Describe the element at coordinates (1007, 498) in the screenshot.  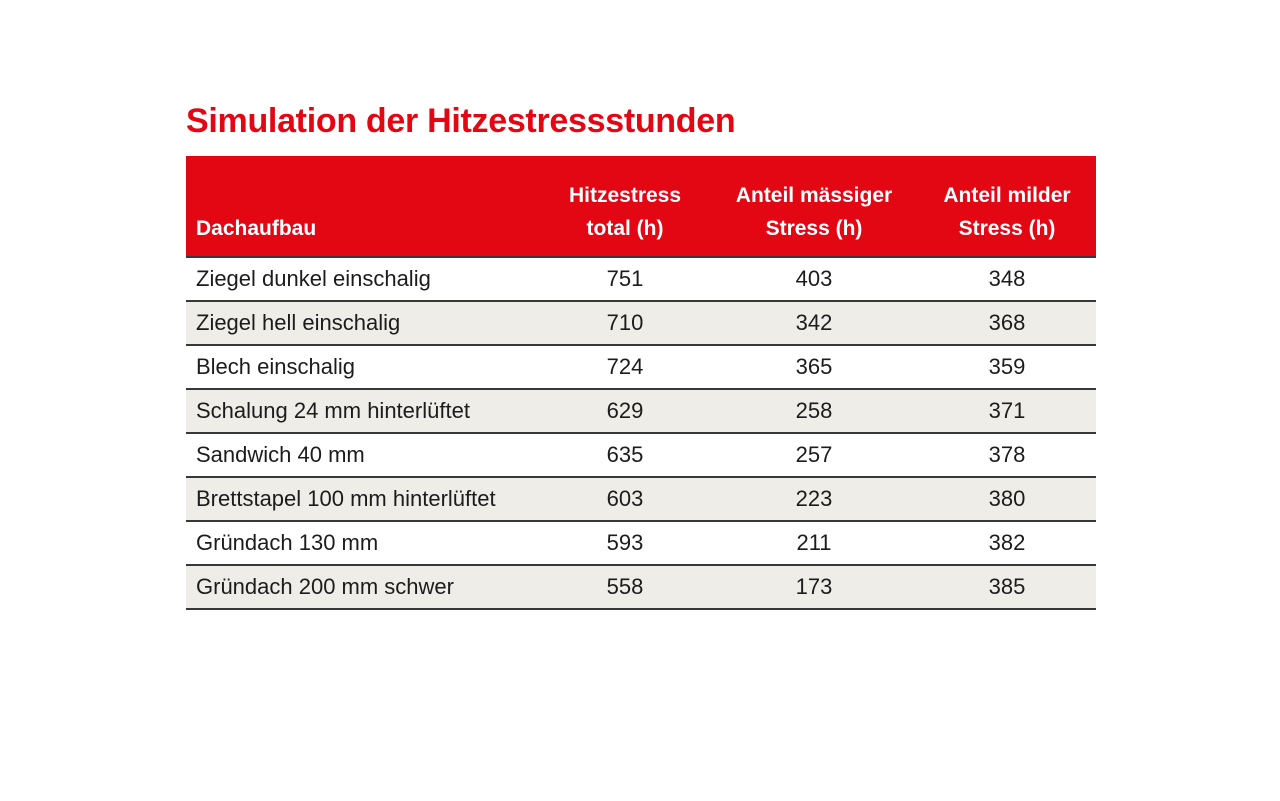
I see `cell-mild: 380` at that location.